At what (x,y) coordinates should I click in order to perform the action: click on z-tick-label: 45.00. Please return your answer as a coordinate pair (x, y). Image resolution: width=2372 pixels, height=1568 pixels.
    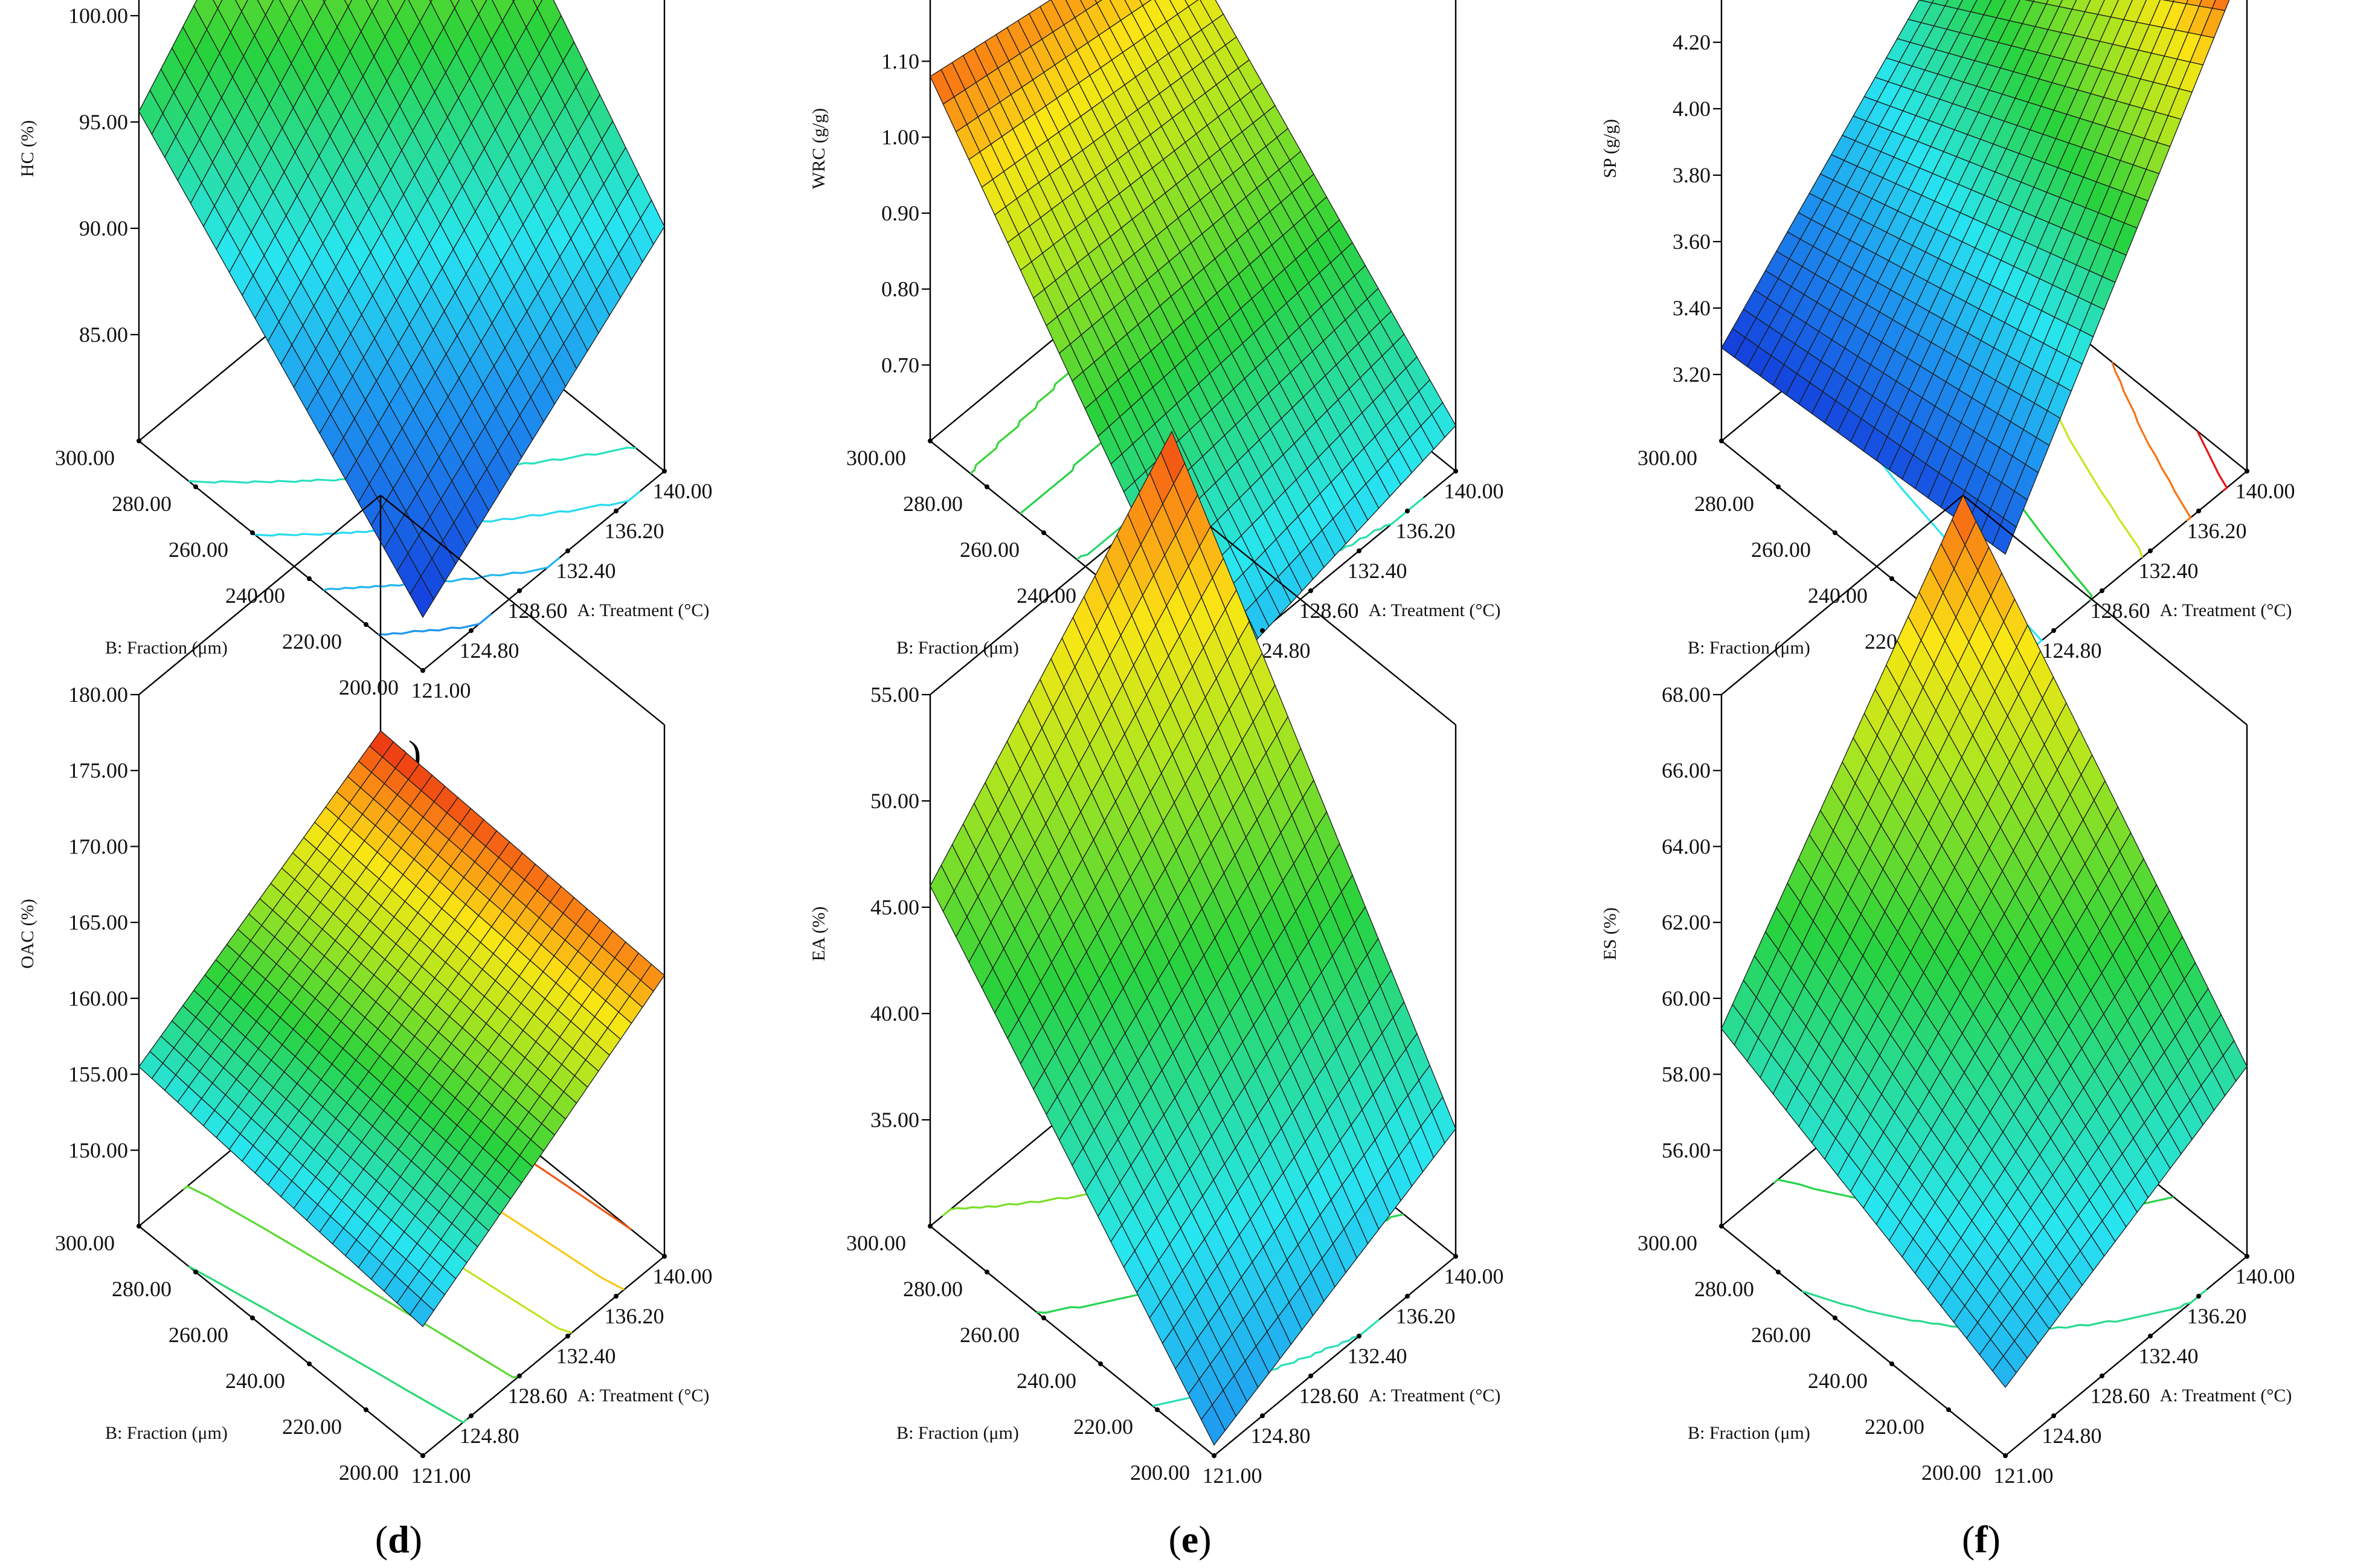
    Looking at the image, I should click on (895, 907).